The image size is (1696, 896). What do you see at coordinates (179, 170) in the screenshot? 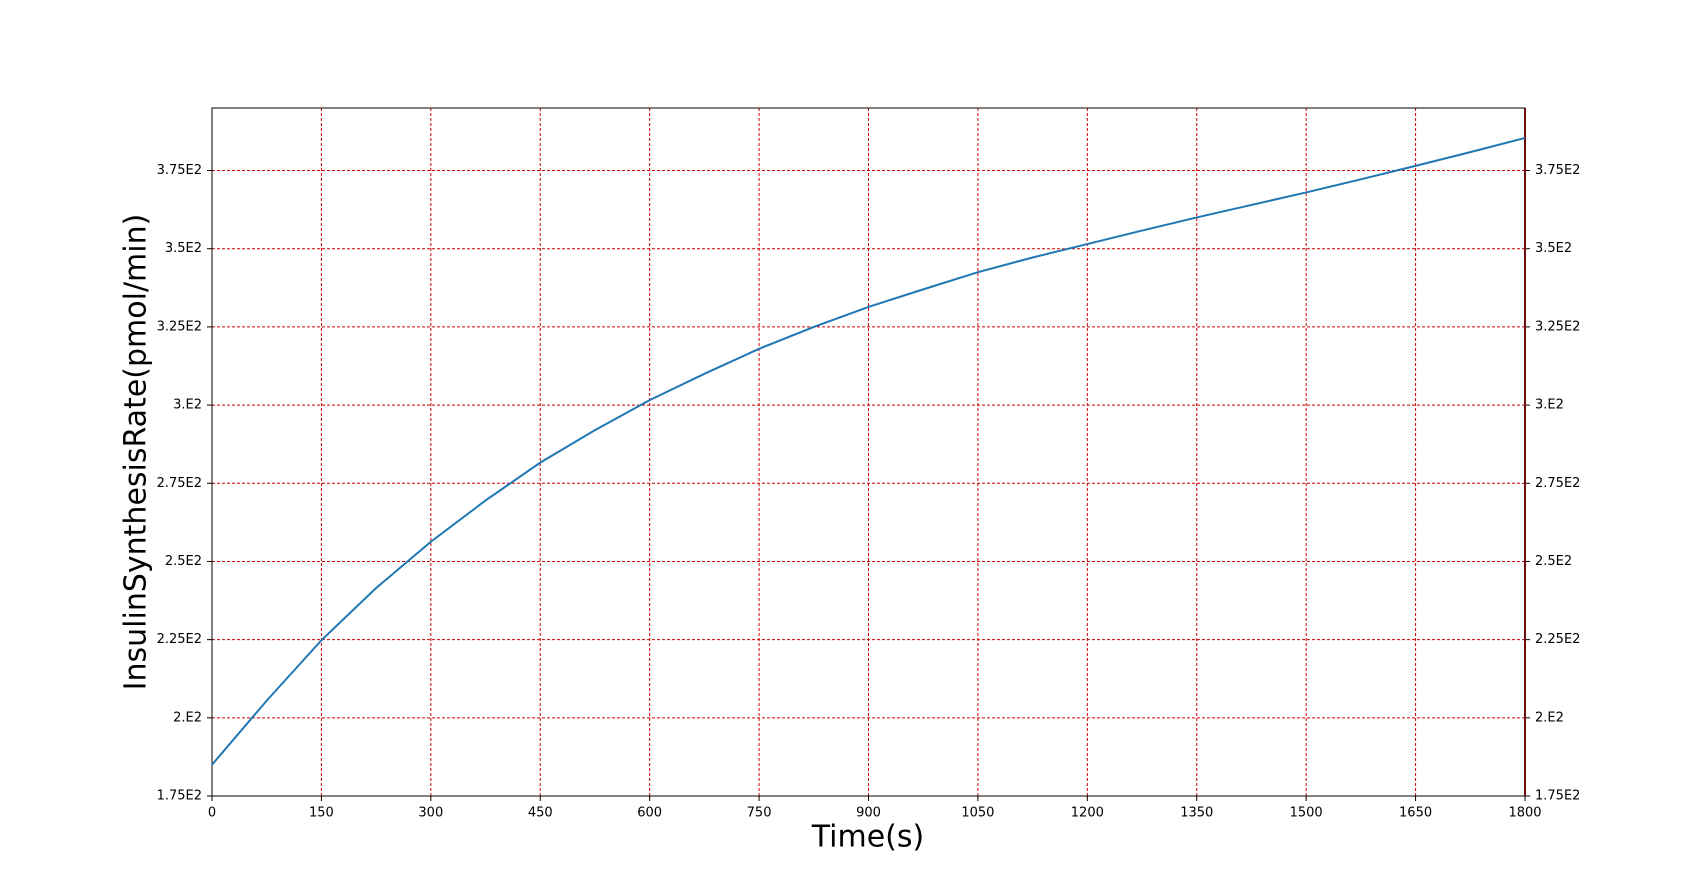
I see `y-tick-label: 3.75E2` at bounding box center [179, 170].